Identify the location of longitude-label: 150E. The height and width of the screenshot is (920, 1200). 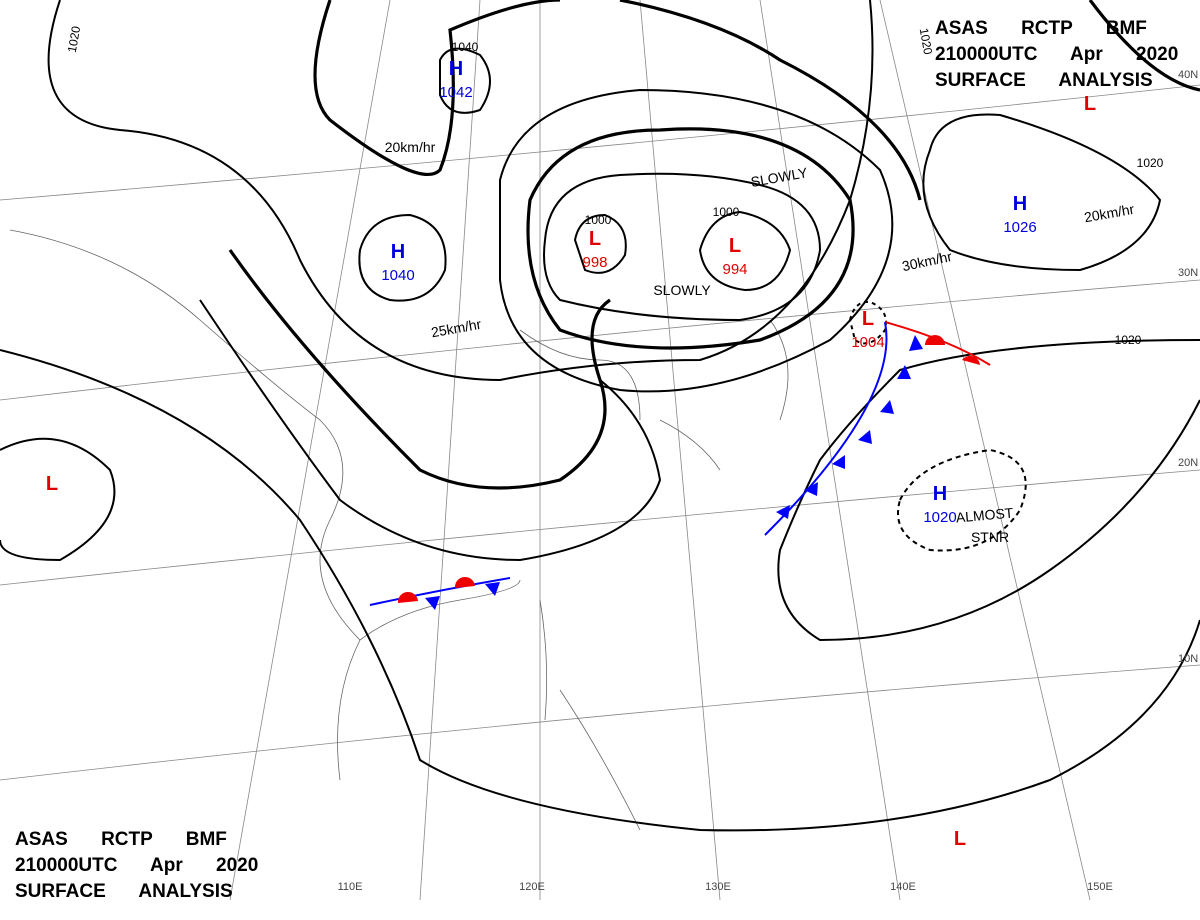
(1100, 887).